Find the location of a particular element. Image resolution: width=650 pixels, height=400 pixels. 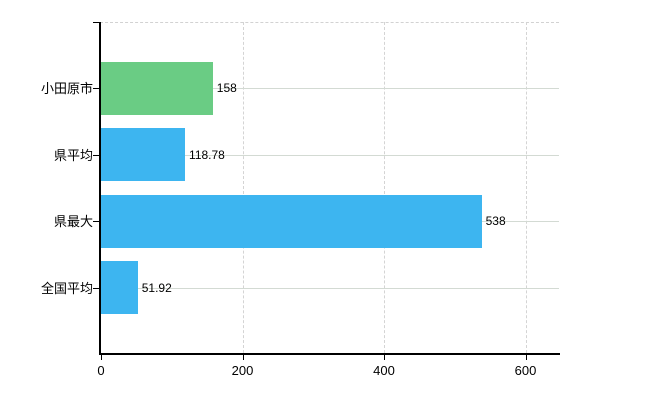

x-axis-tick-label-600: 600 is located at coordinates (525, 370).